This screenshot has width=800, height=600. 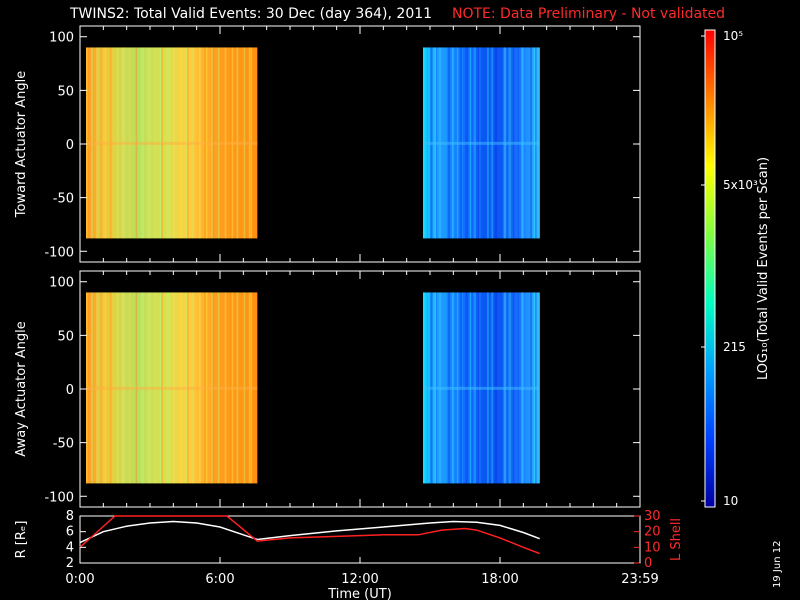 I want to click on colorbar-scale, so click(x=710, y=268).